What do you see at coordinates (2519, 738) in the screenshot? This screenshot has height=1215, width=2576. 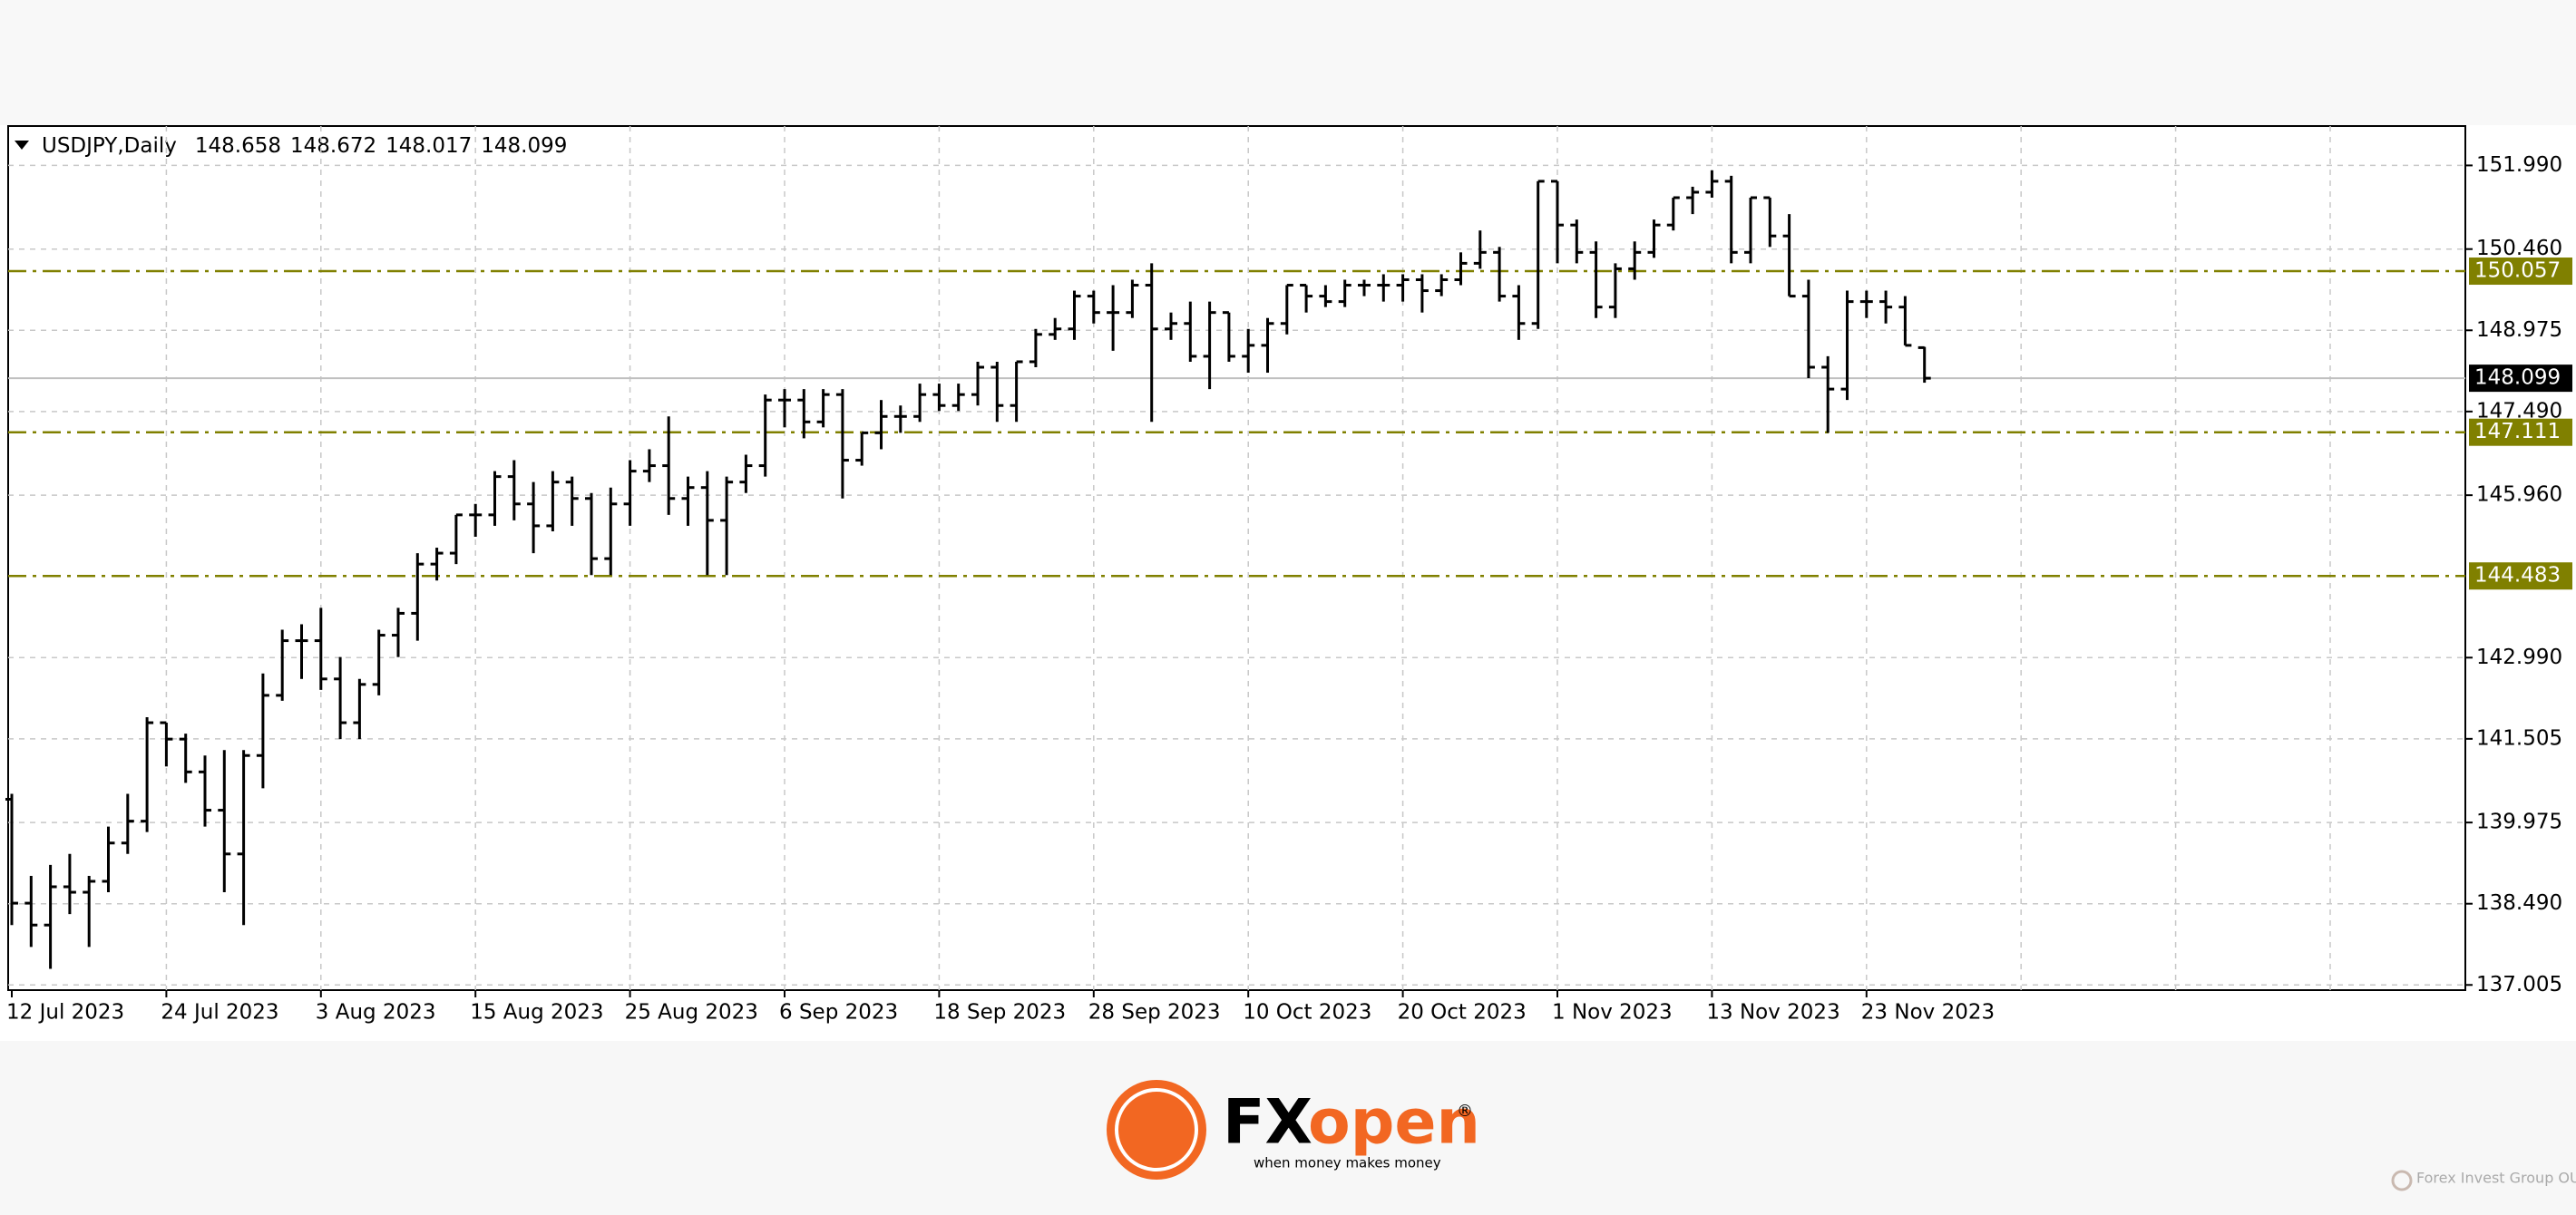 I see `y-tick-label: 141.505` at bounding box center [2519, 738].